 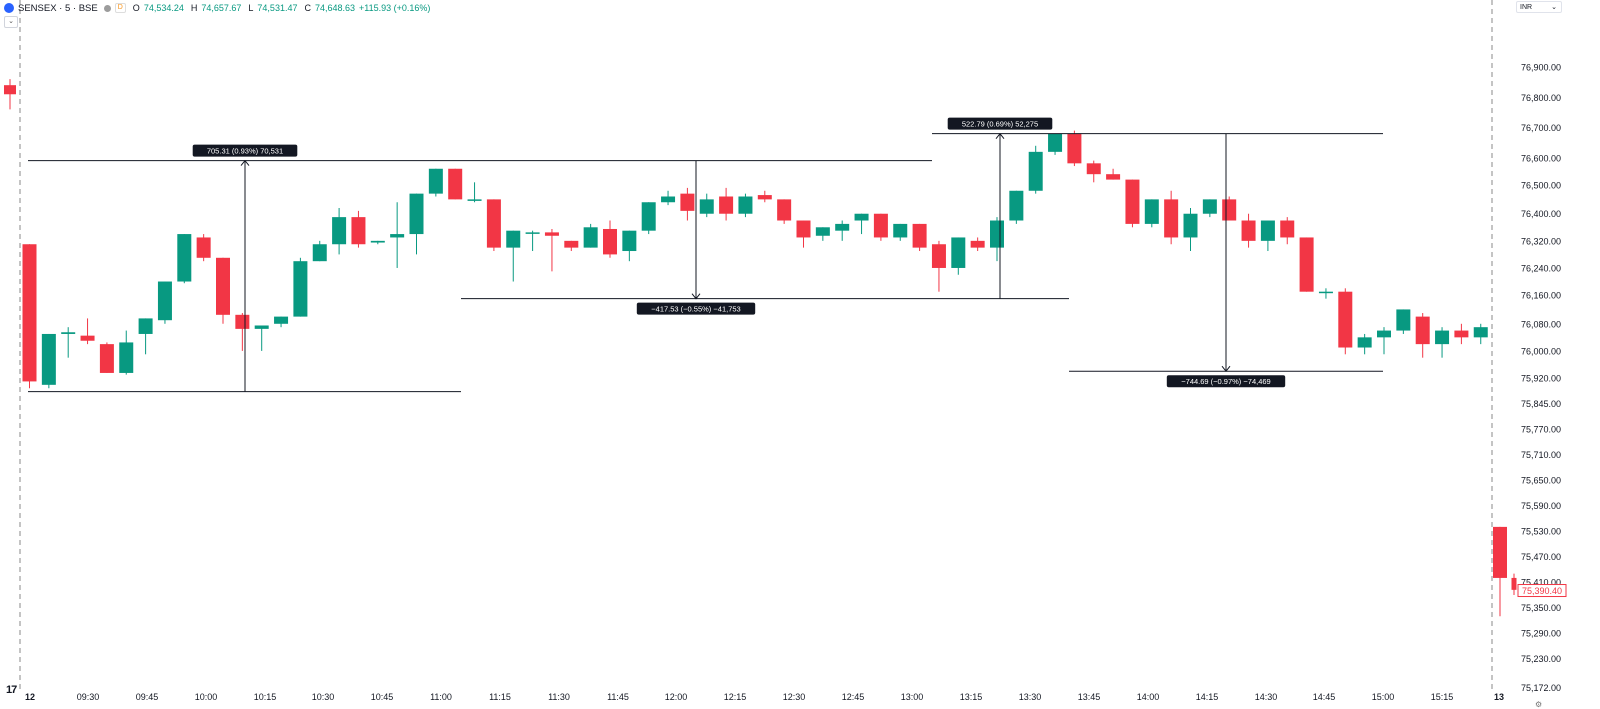 What do you see at coordinates (163, 8) in the screenshot?
I see `open-value: 74,534.24` at bounding box center [163, 8].